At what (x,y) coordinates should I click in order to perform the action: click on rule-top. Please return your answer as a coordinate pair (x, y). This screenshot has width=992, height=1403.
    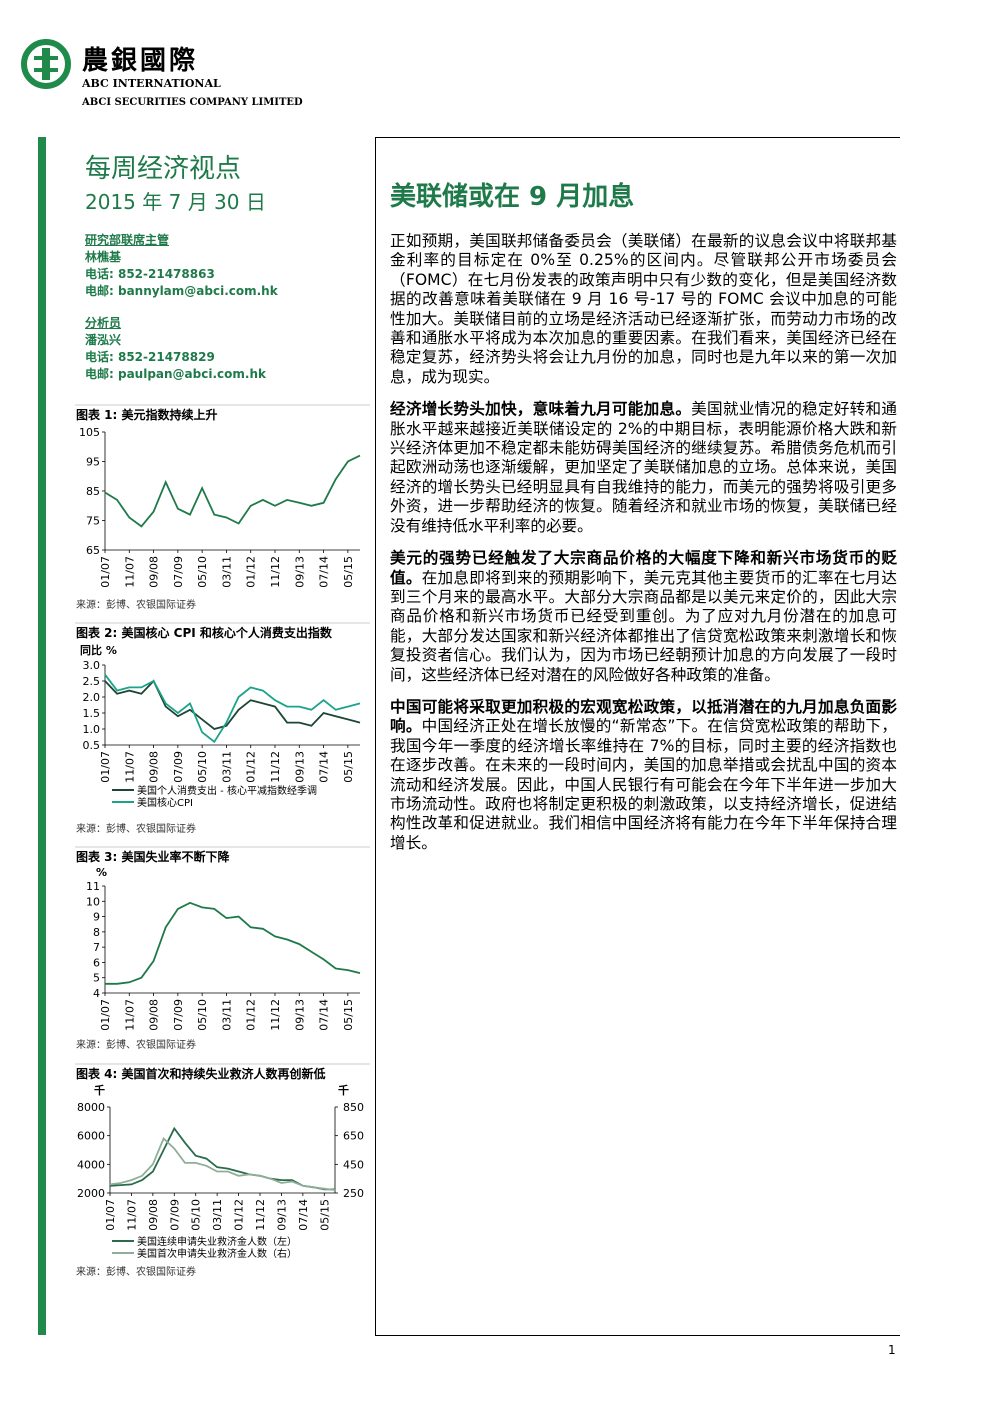
    Looking at the image, I should click on (637, 137).